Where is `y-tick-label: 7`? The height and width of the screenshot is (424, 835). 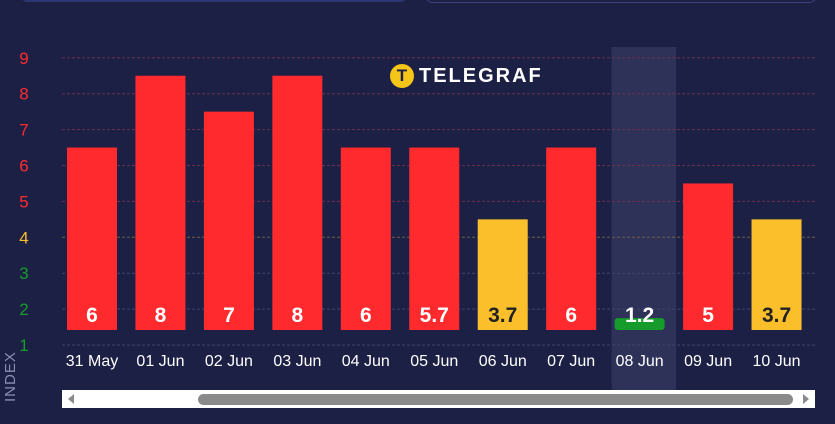
y-tick-label: 7 is located at coordinates (23, 130).